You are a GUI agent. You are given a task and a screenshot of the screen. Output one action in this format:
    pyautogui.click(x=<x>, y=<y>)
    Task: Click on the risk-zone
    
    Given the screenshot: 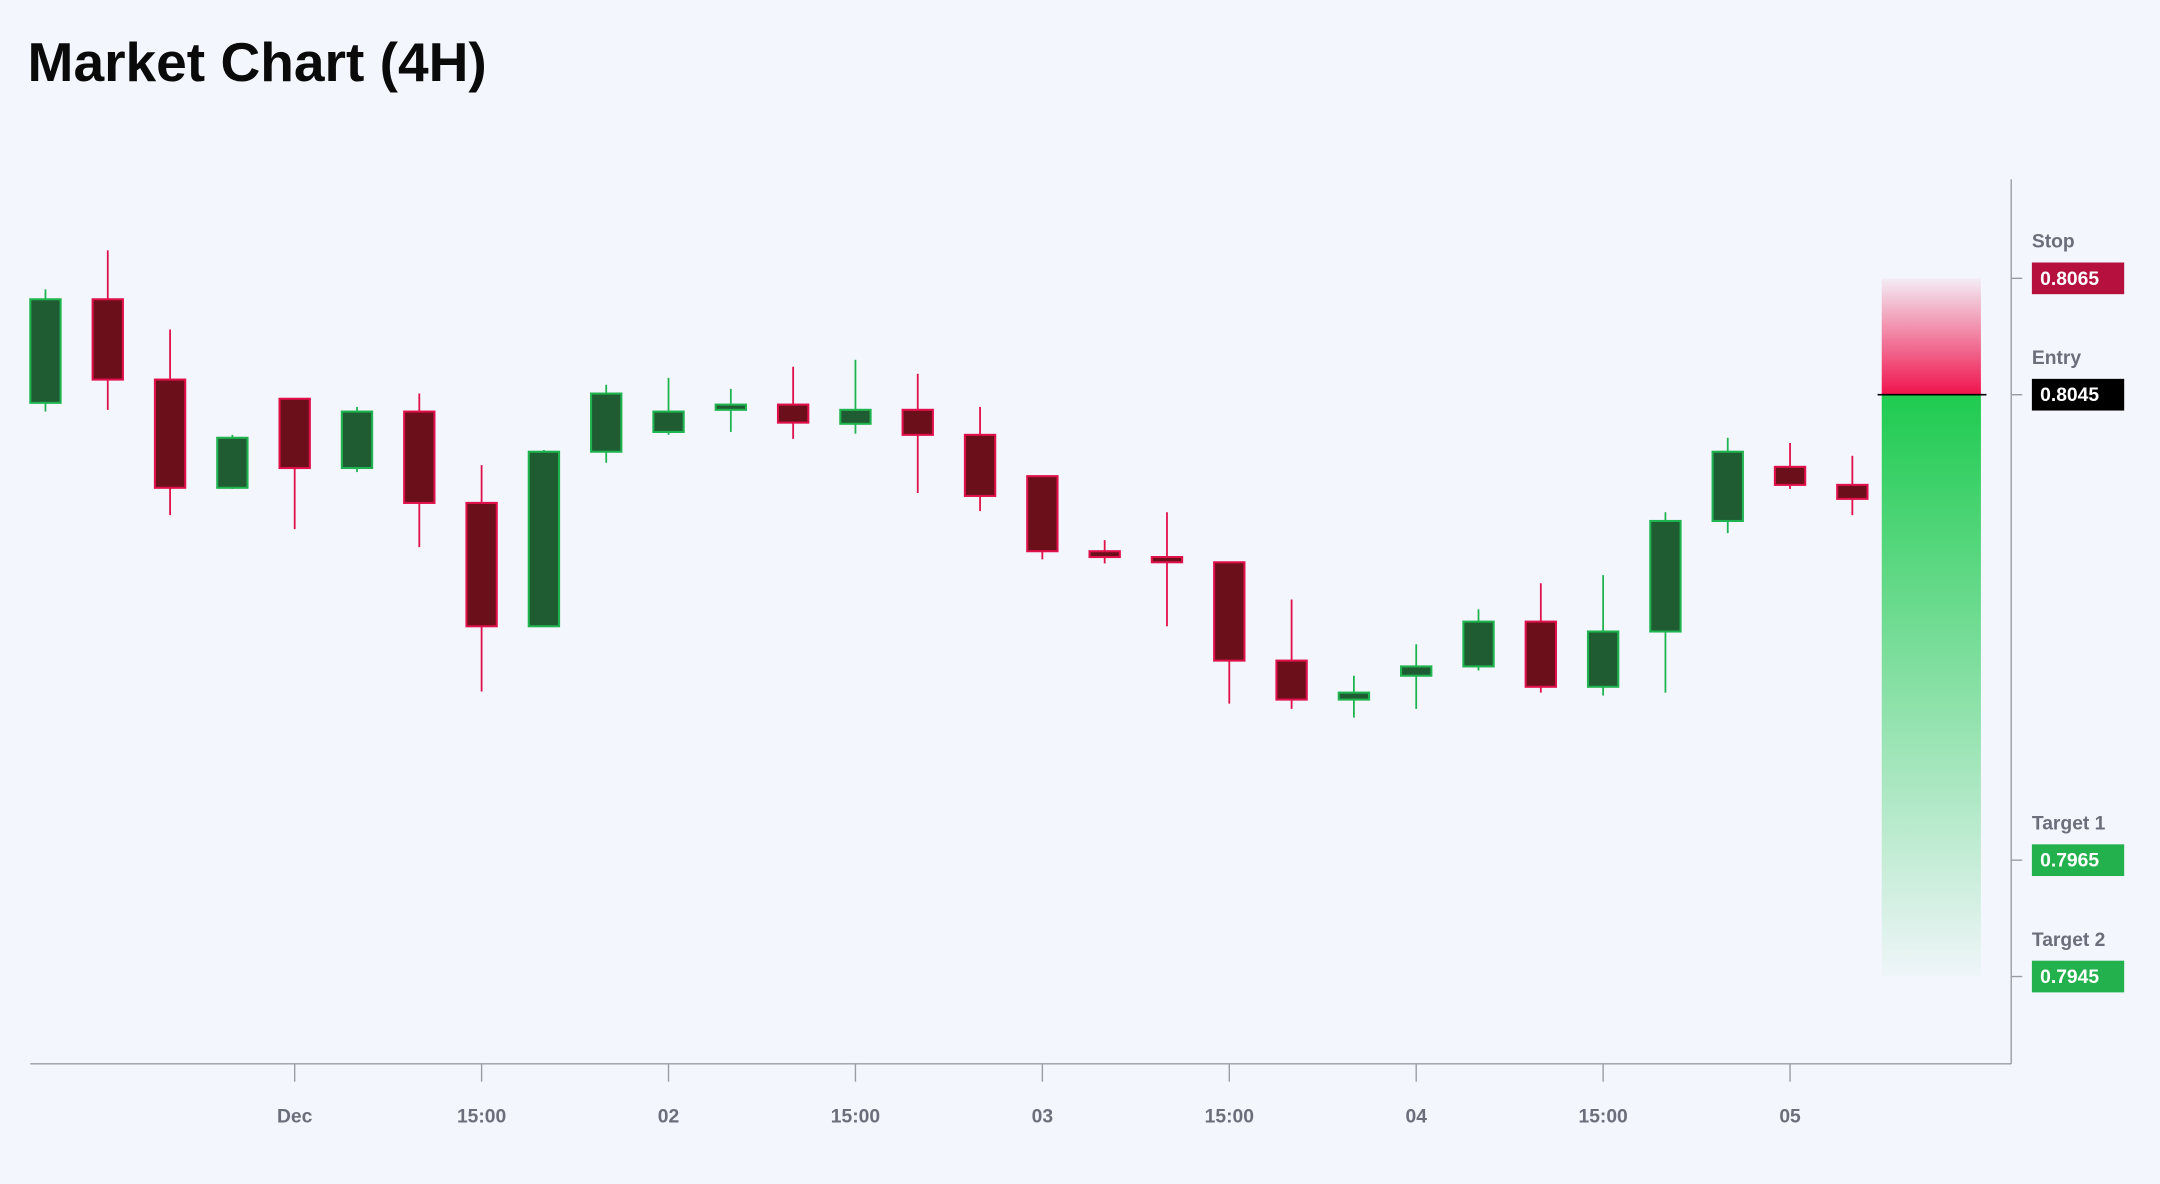 What is the action you would take?
    pyautogui.click(x=1931, y=336)
    